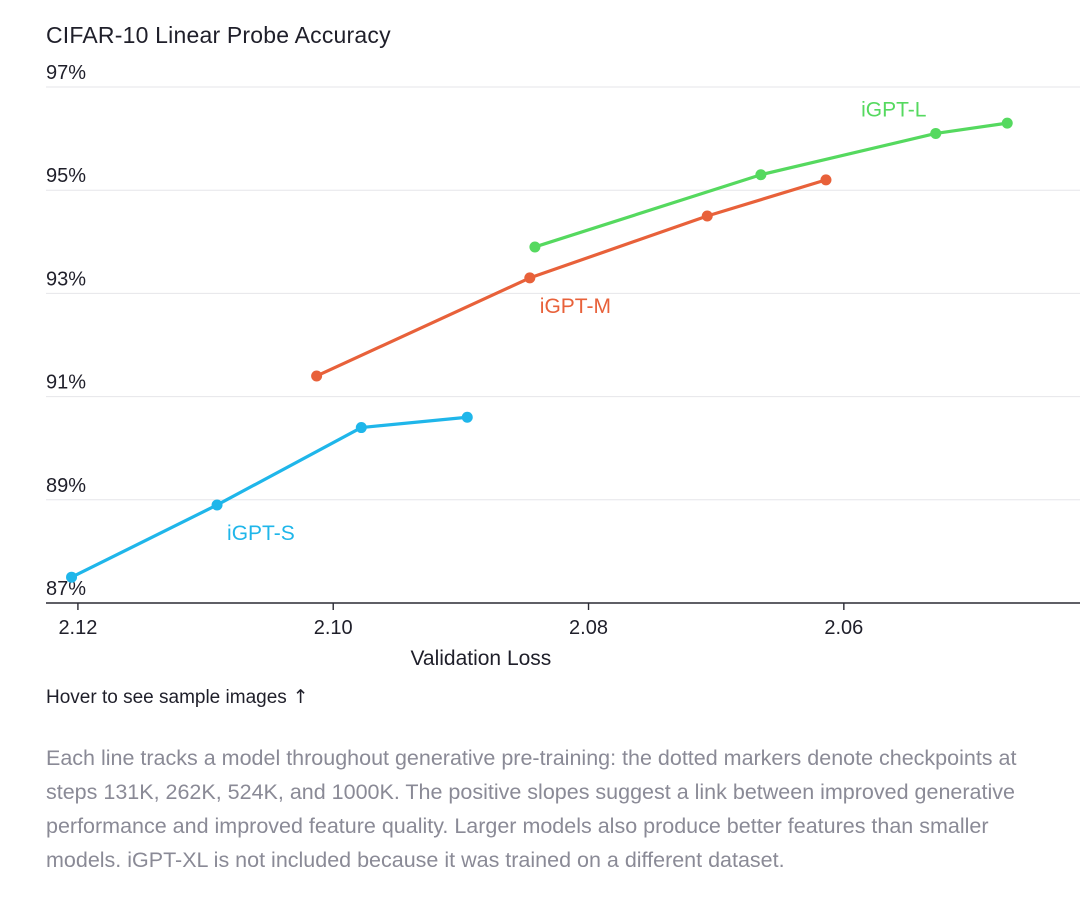  Describe the element at coordinates (893, 109) in the screenshot. I see `series-label: iGPT-L` at that location.